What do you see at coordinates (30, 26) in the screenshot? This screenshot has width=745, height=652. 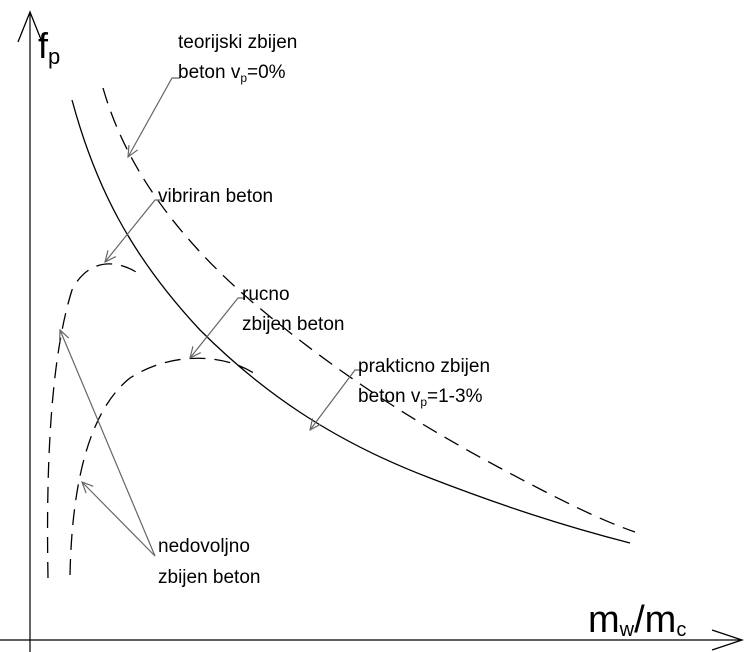 I see `y-axis-arrow` at bounding box center [30, 26].